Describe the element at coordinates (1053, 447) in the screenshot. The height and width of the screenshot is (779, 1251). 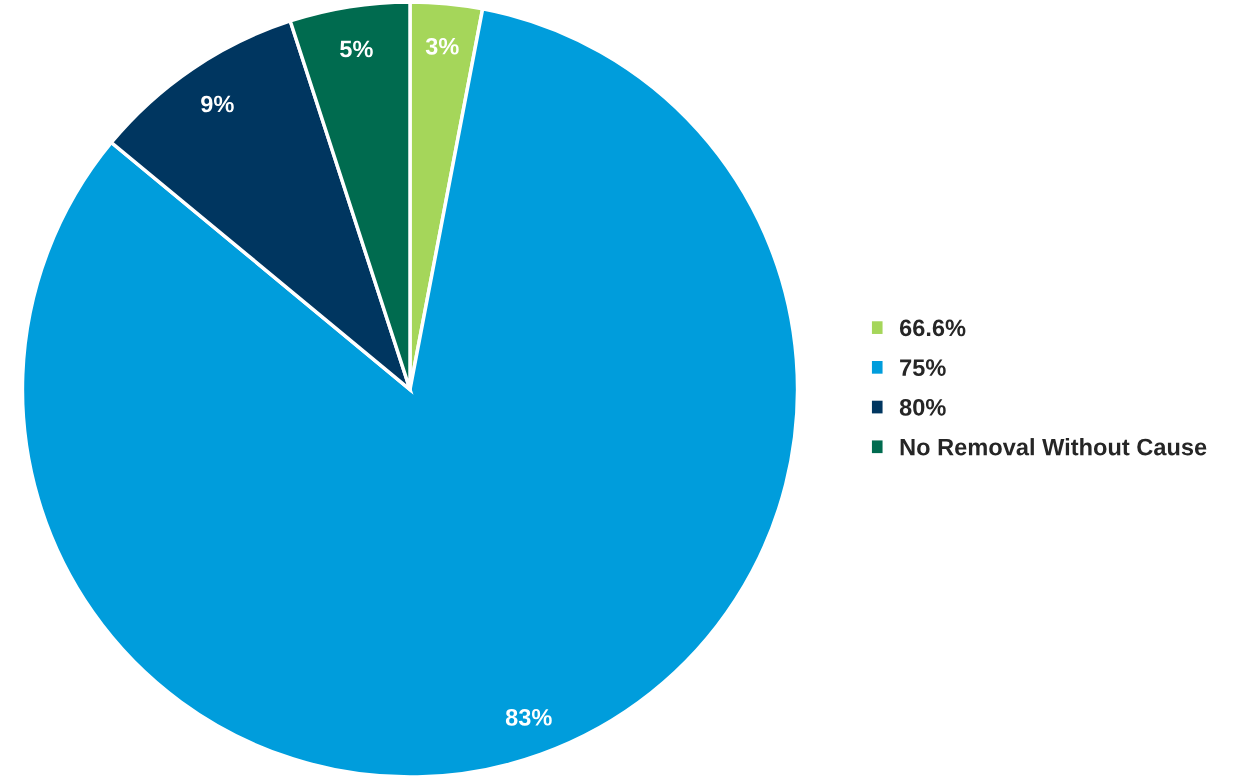
I see `legend-label: No Removal Without Cause` at that location.